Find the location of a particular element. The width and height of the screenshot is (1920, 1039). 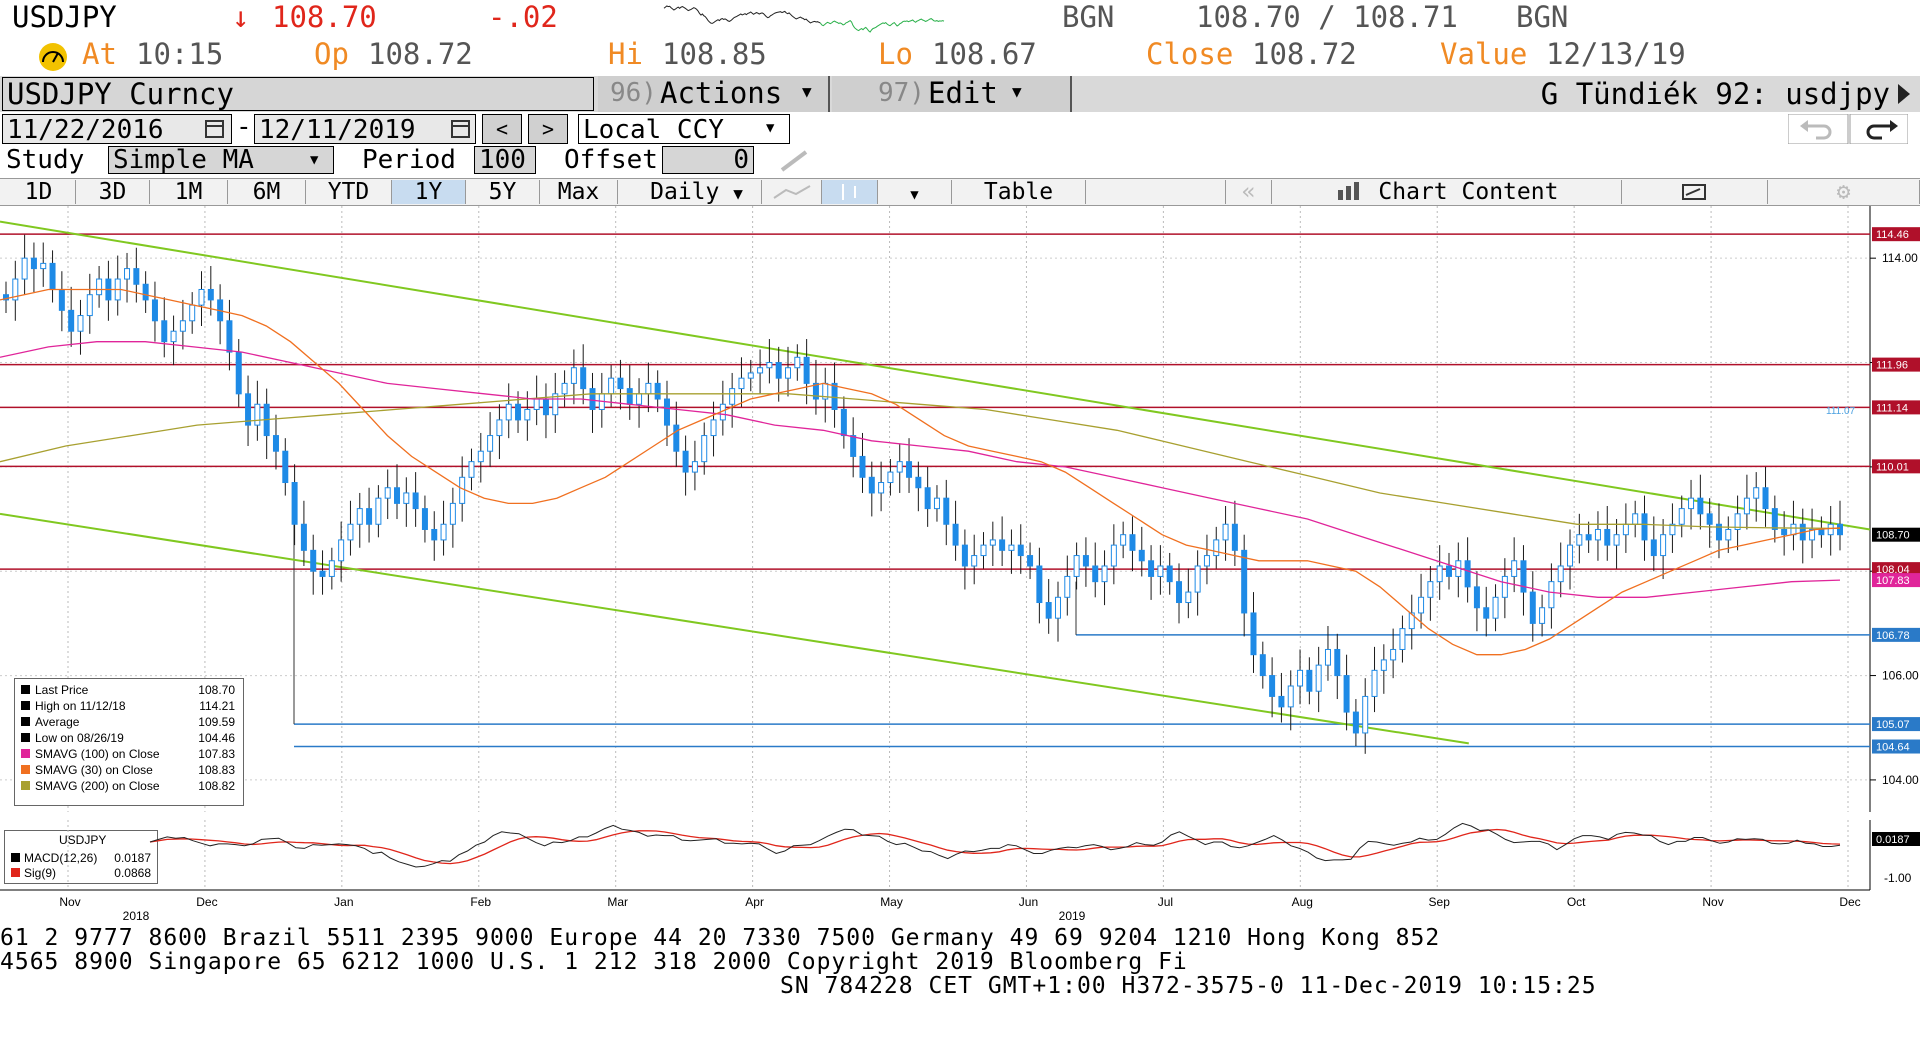

period-button-1y: 1Y is located at coordinates (429, 192).